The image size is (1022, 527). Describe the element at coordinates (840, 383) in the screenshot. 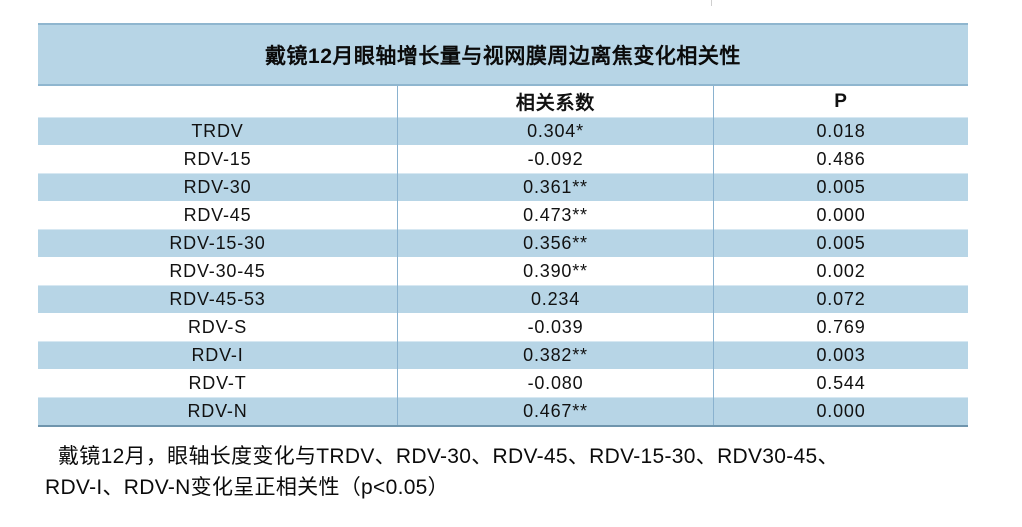

I see `p-value: 0.544` at that location.